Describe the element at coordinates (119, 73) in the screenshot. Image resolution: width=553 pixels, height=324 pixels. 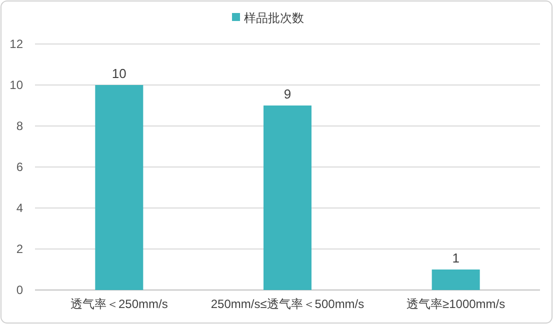
I see `data-label: 10` at that location.